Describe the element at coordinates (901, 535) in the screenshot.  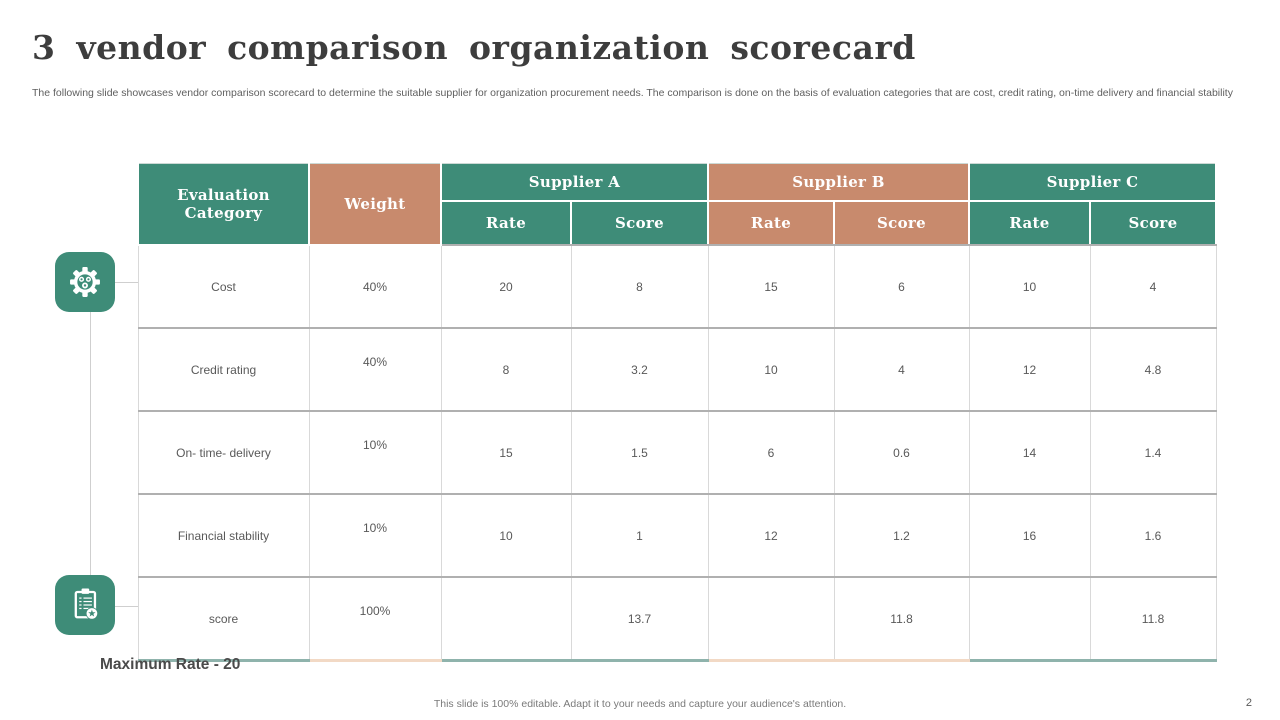
I see `cell-b-score: 1.2` at that location.